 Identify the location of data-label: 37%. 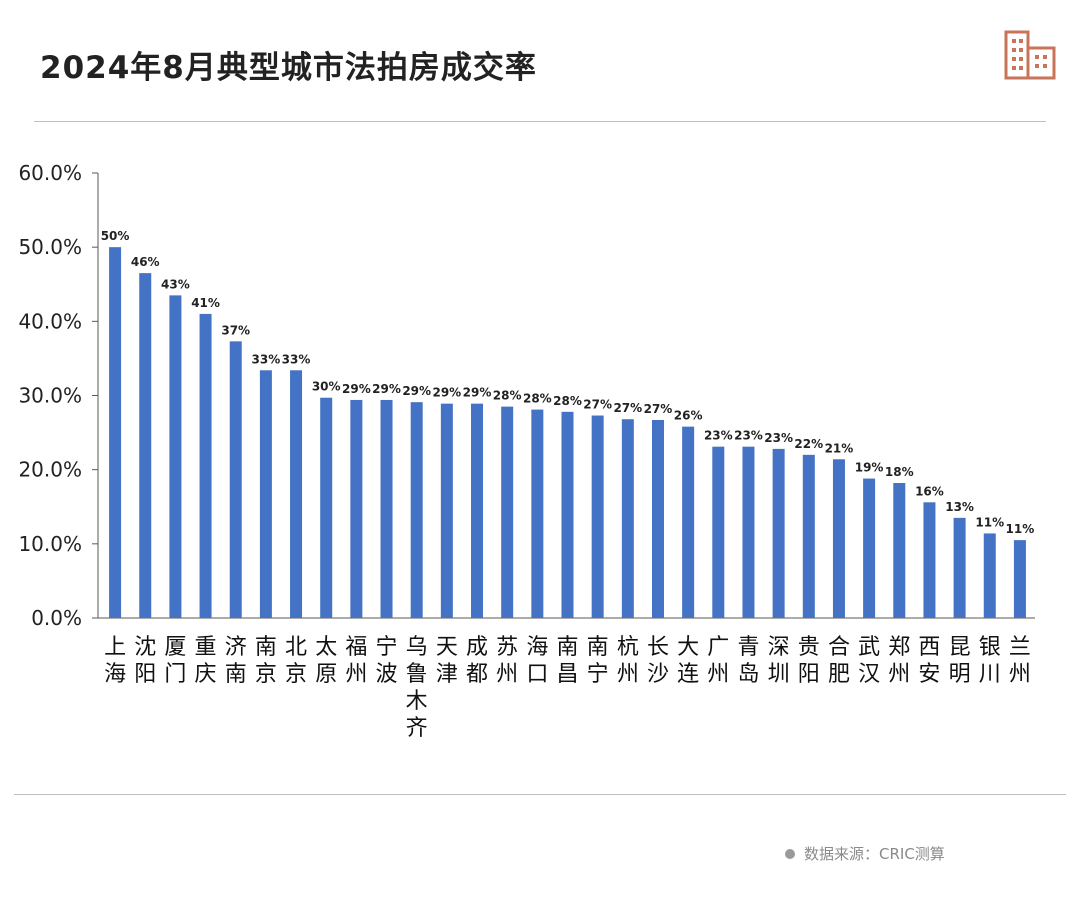
(235, 330).